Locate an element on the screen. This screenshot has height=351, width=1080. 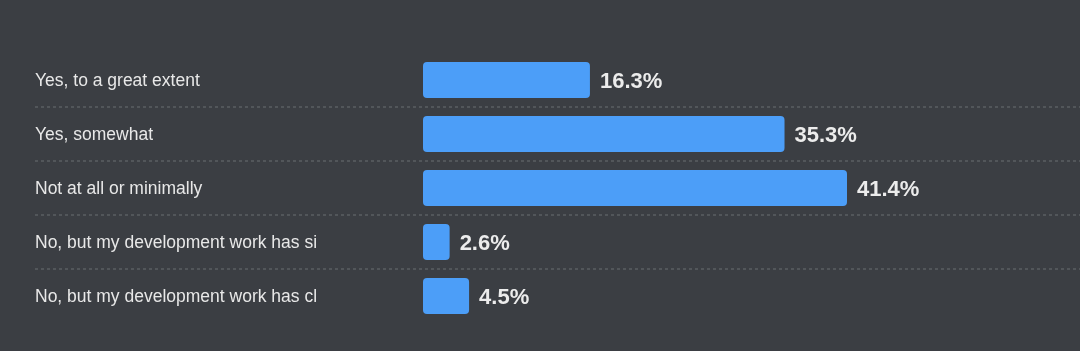
data-label: 4.5% is located at coordinates (504, 296).